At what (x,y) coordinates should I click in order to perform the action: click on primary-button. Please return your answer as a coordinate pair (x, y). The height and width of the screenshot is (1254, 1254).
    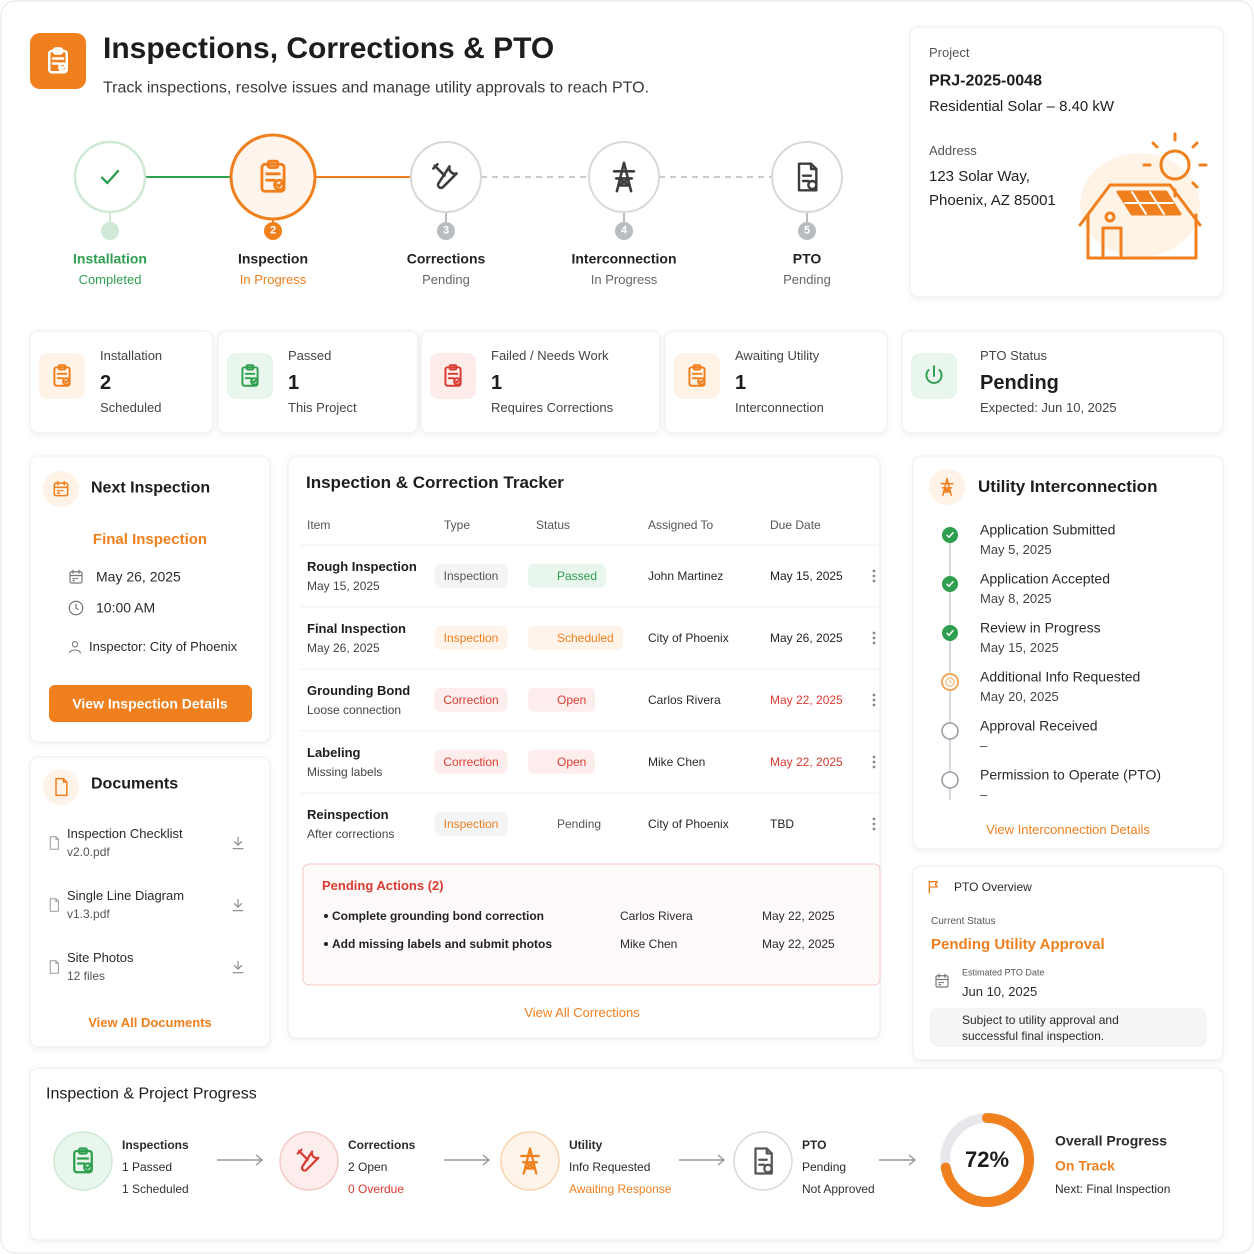
    Looking at the image, I should click on (150, 703).